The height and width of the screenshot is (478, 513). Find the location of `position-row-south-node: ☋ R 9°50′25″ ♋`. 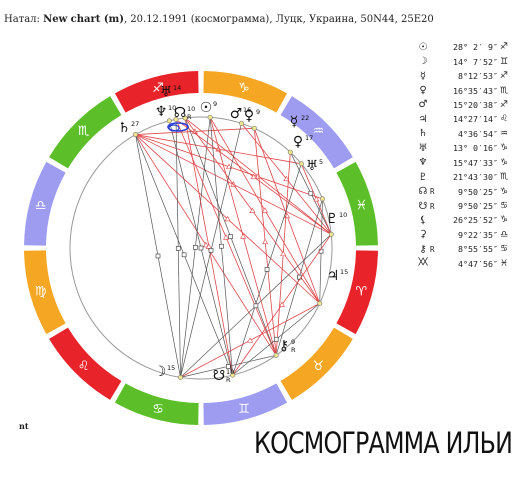

position-row-south-node: ☋ R 9°50′25″ ♋ is located at coordinates (463, 206).